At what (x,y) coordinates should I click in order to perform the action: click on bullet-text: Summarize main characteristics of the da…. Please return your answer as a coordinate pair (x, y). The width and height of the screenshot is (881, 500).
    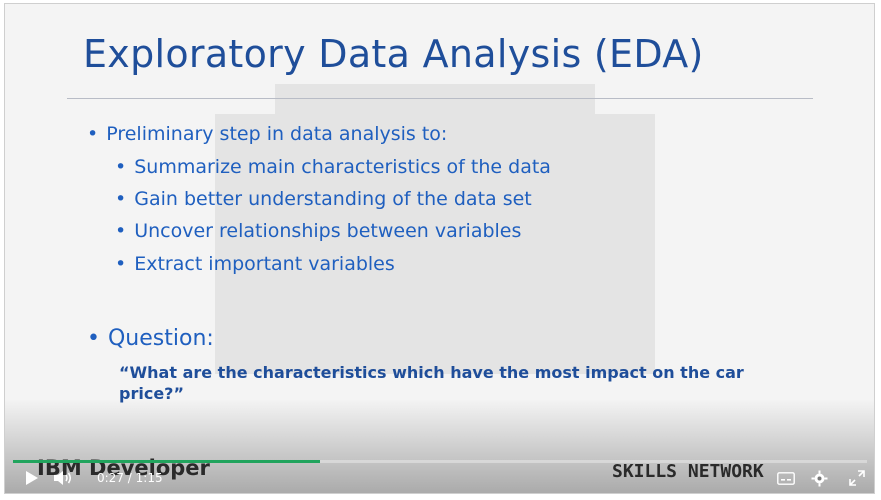
    Looking at the image, I should click on (342, 167).